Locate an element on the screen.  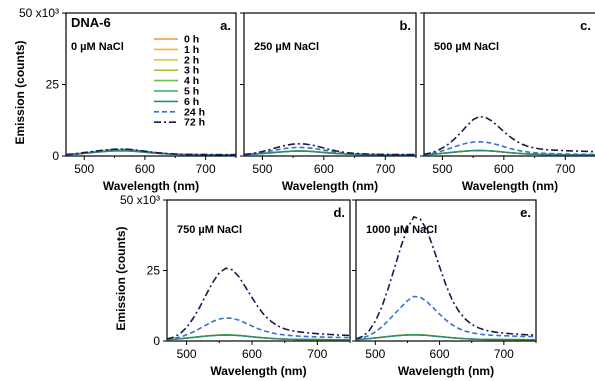
panel-letter: d. is located at coordinates (339, 212).